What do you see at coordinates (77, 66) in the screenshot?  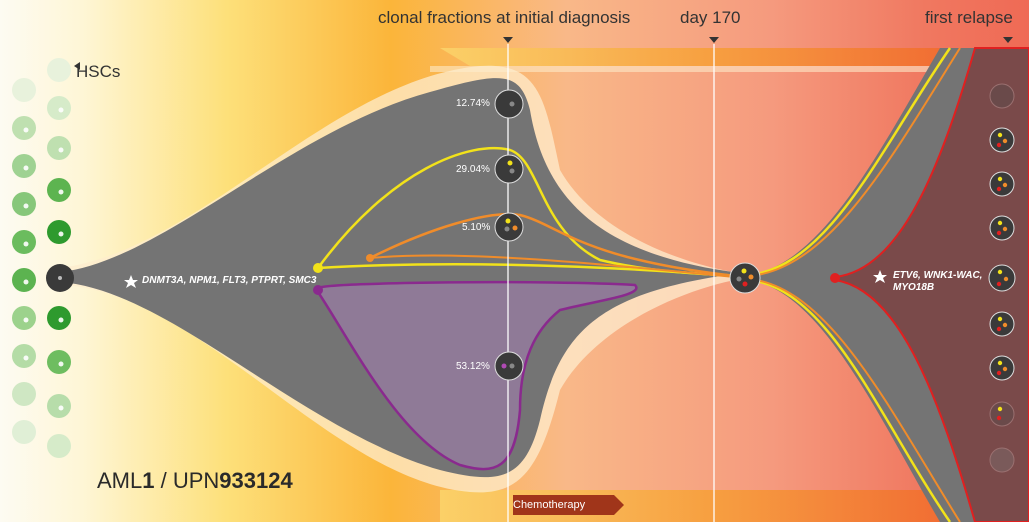 I see `hsc-pointer-icon` at bounding box center [77, 66].